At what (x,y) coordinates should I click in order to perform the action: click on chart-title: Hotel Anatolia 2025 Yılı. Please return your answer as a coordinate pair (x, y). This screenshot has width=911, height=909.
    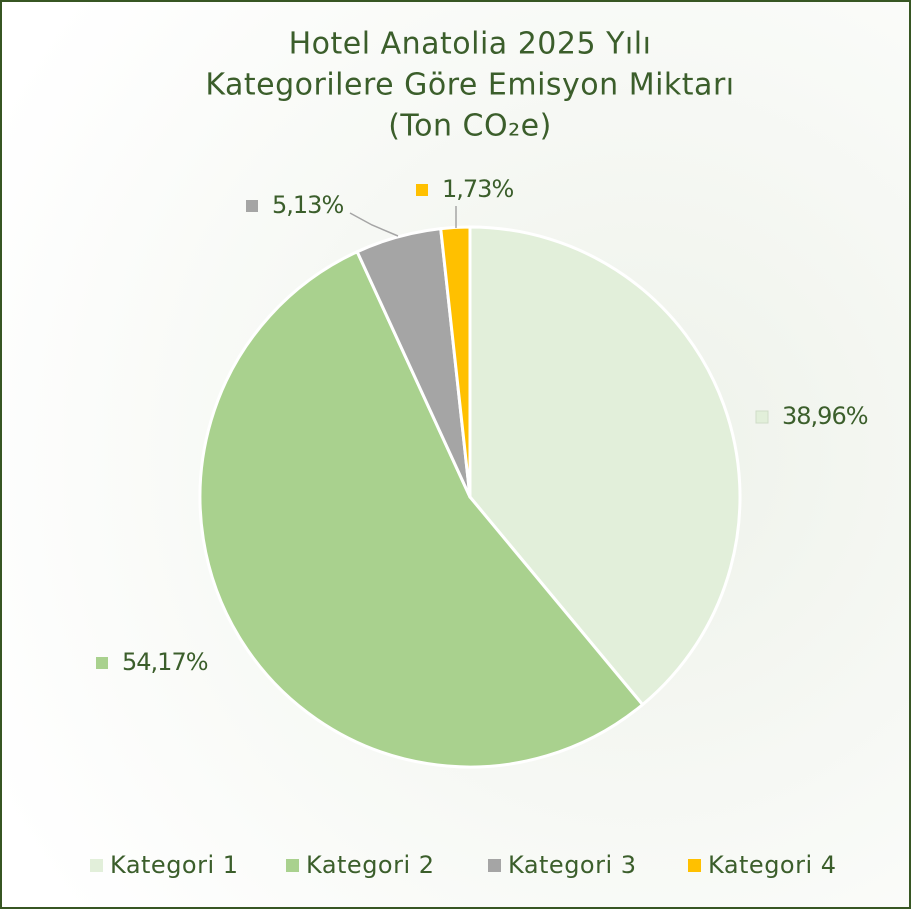
    Looking at the image, I should click on (470, 44).